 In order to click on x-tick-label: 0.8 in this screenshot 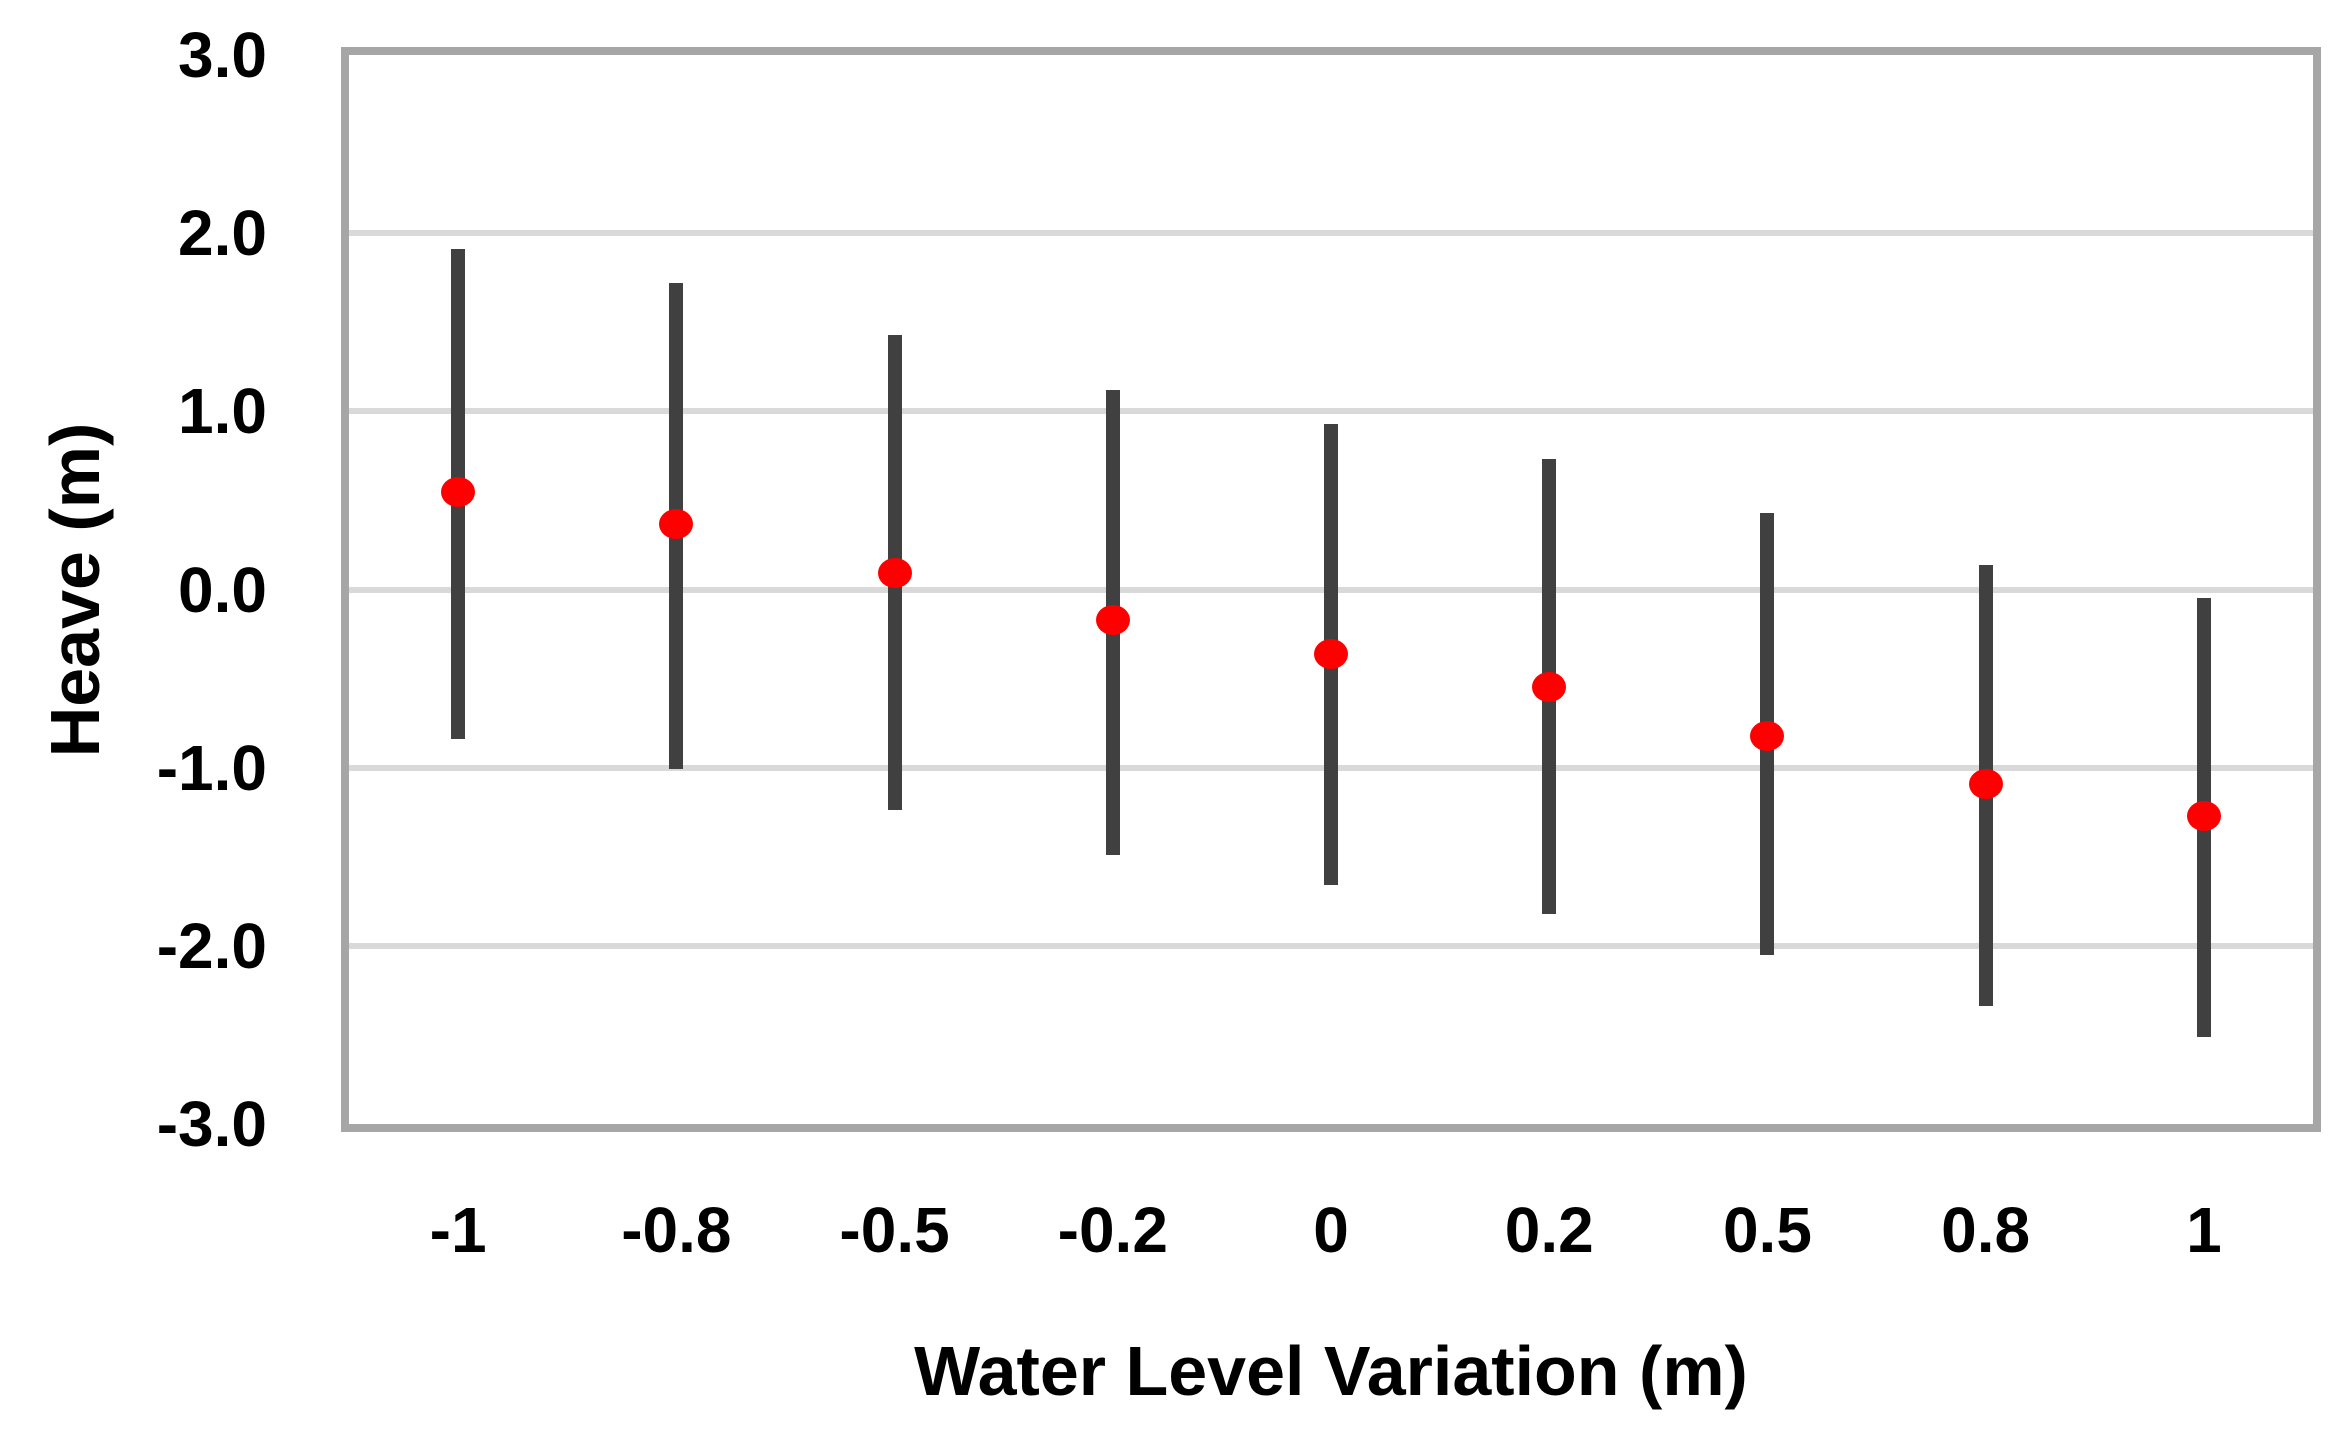, I will do `click(1986, 1230)`.